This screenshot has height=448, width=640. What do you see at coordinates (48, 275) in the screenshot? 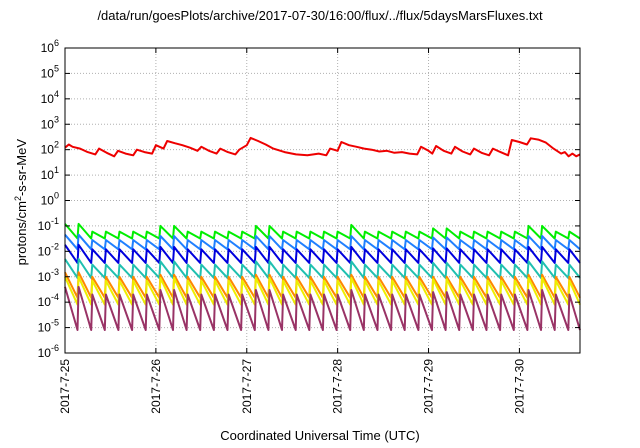
I see `y-tick-label: 10⁻³` at bounding box center [48, 275].